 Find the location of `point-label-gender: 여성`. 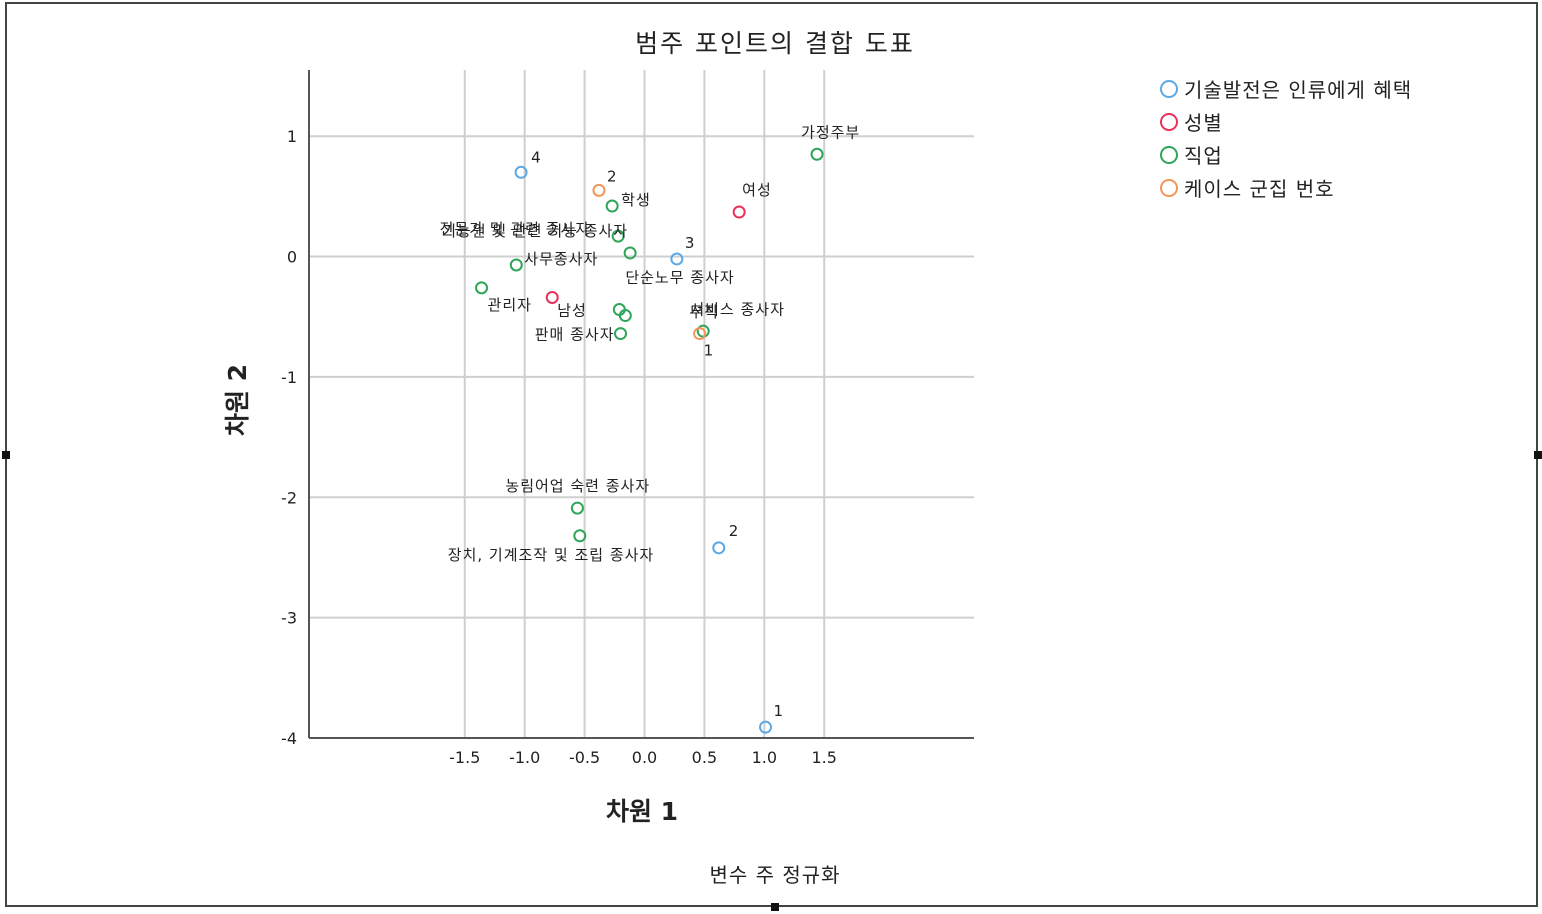

point-label-gender: 여성 is located at coordinates (757, 190).